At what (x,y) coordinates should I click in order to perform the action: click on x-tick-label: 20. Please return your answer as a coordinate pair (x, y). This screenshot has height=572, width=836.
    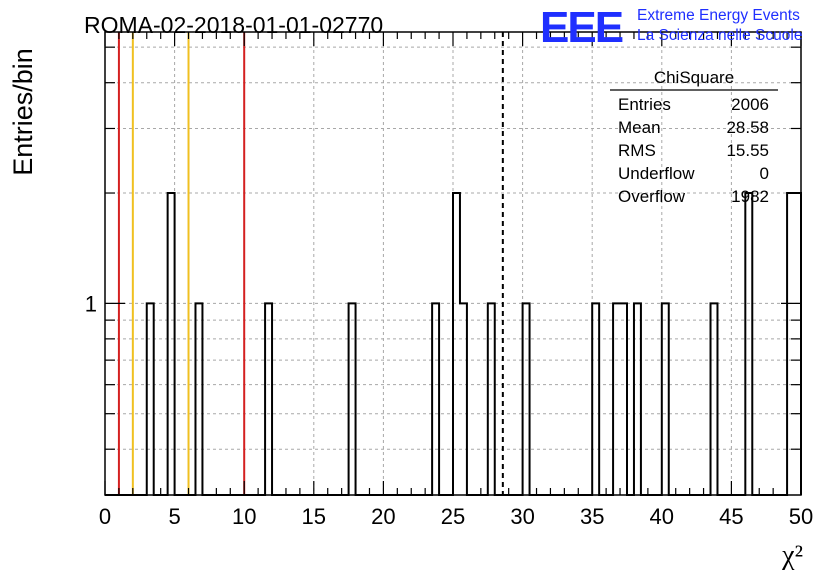
    Looking at the image, I should click on (383, 516).